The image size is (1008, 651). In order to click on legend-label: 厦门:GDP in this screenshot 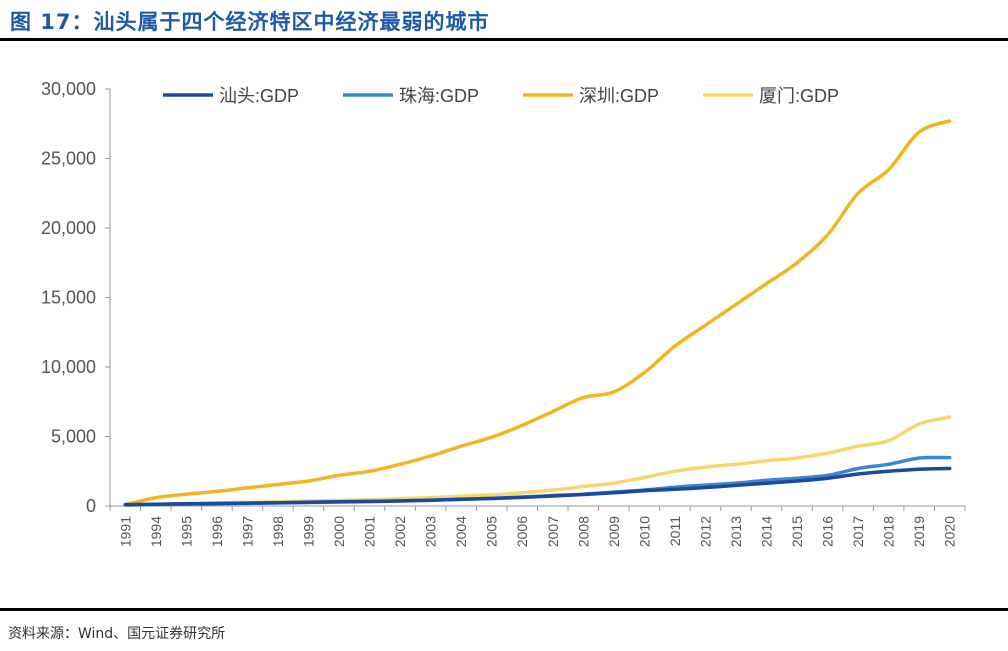, I will do `click(799, 96)`.